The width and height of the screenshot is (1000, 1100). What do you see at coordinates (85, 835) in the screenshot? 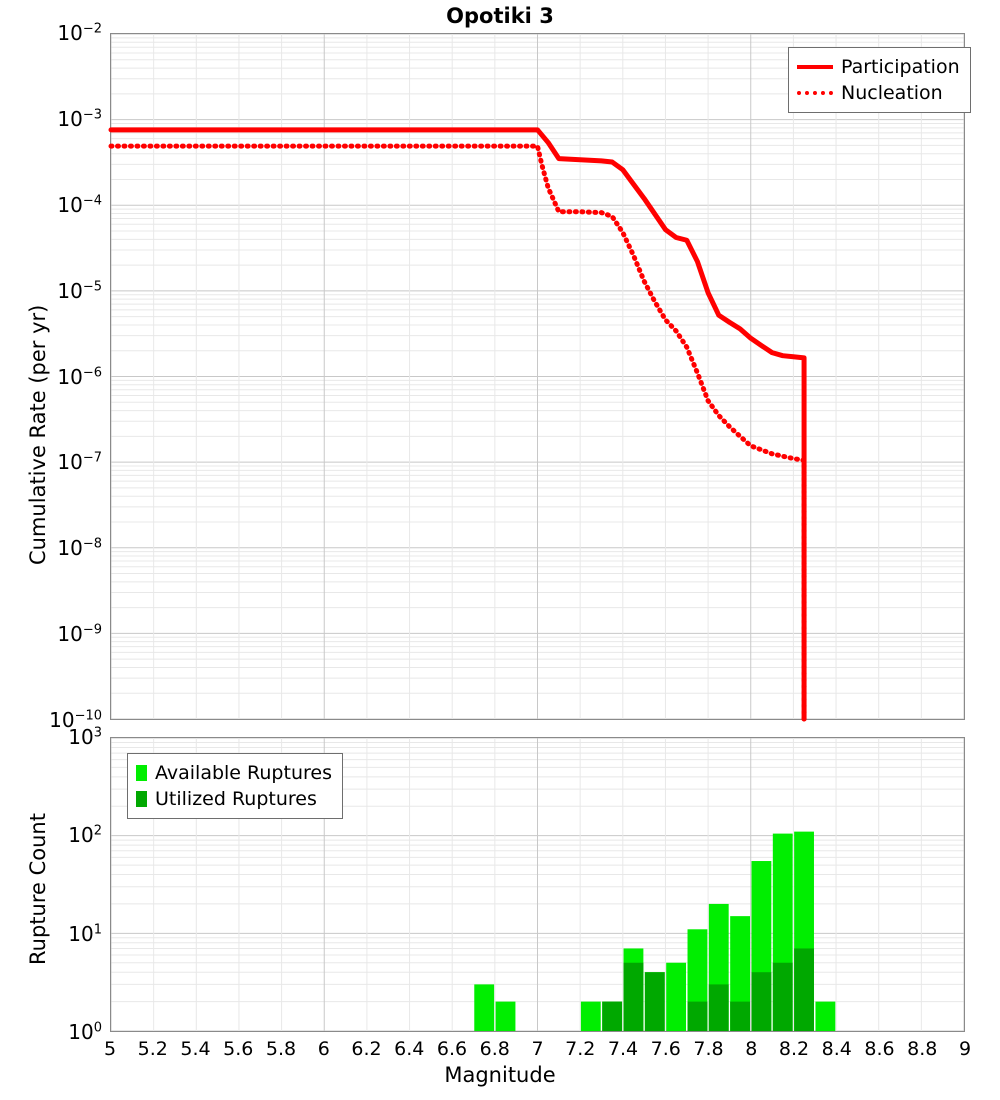
I see `y-tick-label: 10²` at bounding box center [85, 835].